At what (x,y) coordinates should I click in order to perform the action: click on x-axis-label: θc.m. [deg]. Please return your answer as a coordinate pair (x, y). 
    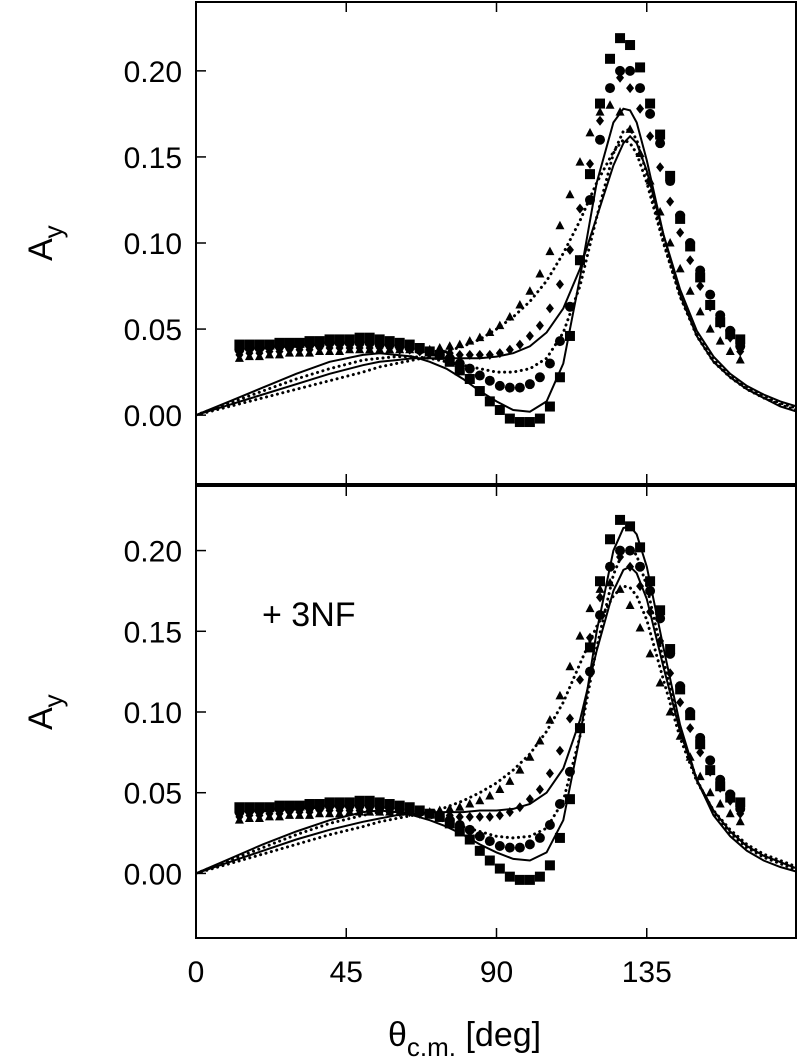
    Looking at the image, I should click on (464, 1036).